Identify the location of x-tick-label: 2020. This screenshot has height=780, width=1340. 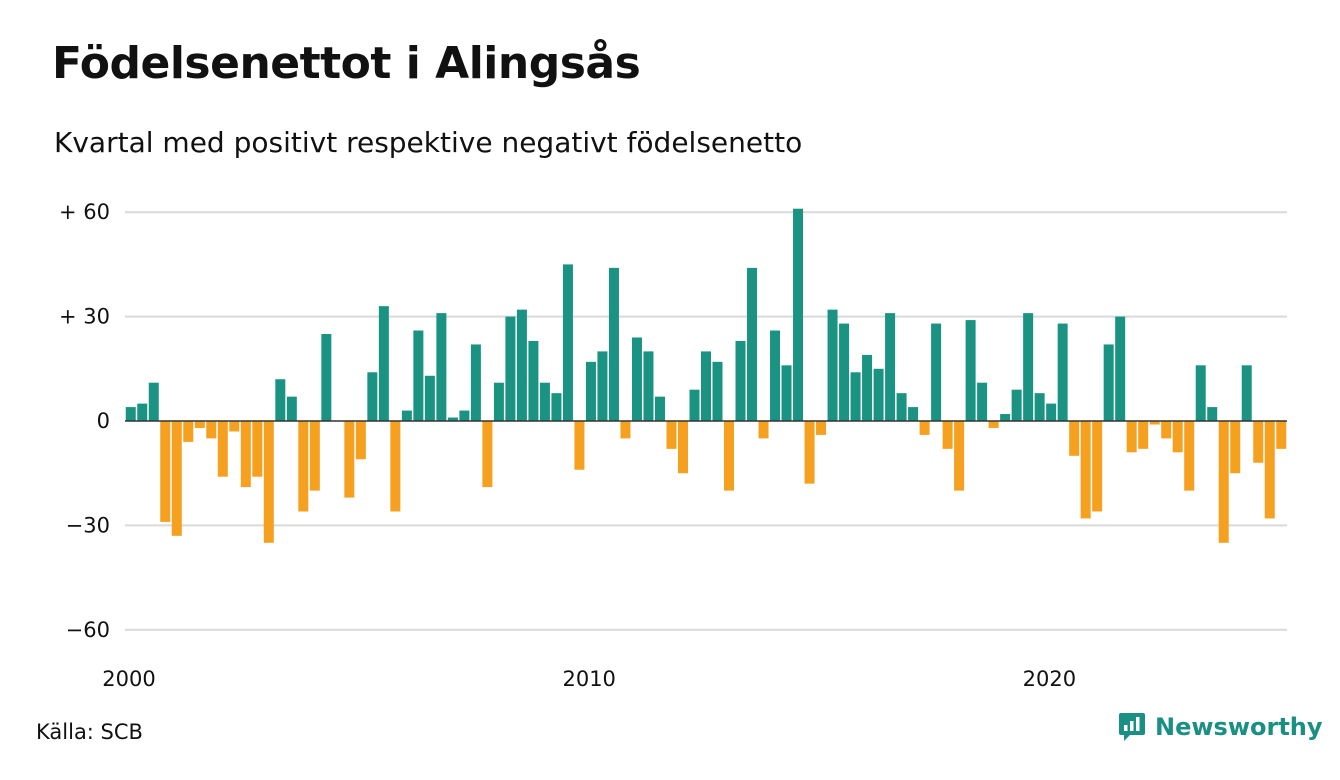
(1049, 679).